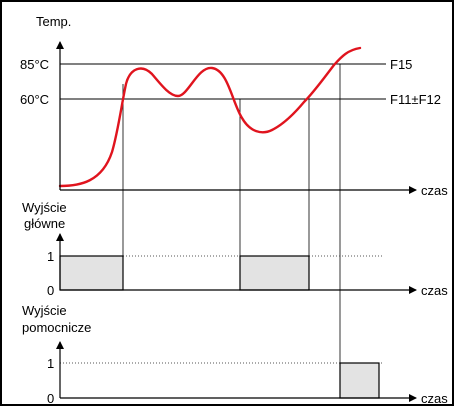  I want to click on temp-axis-title: Temp., so click(53, 21).